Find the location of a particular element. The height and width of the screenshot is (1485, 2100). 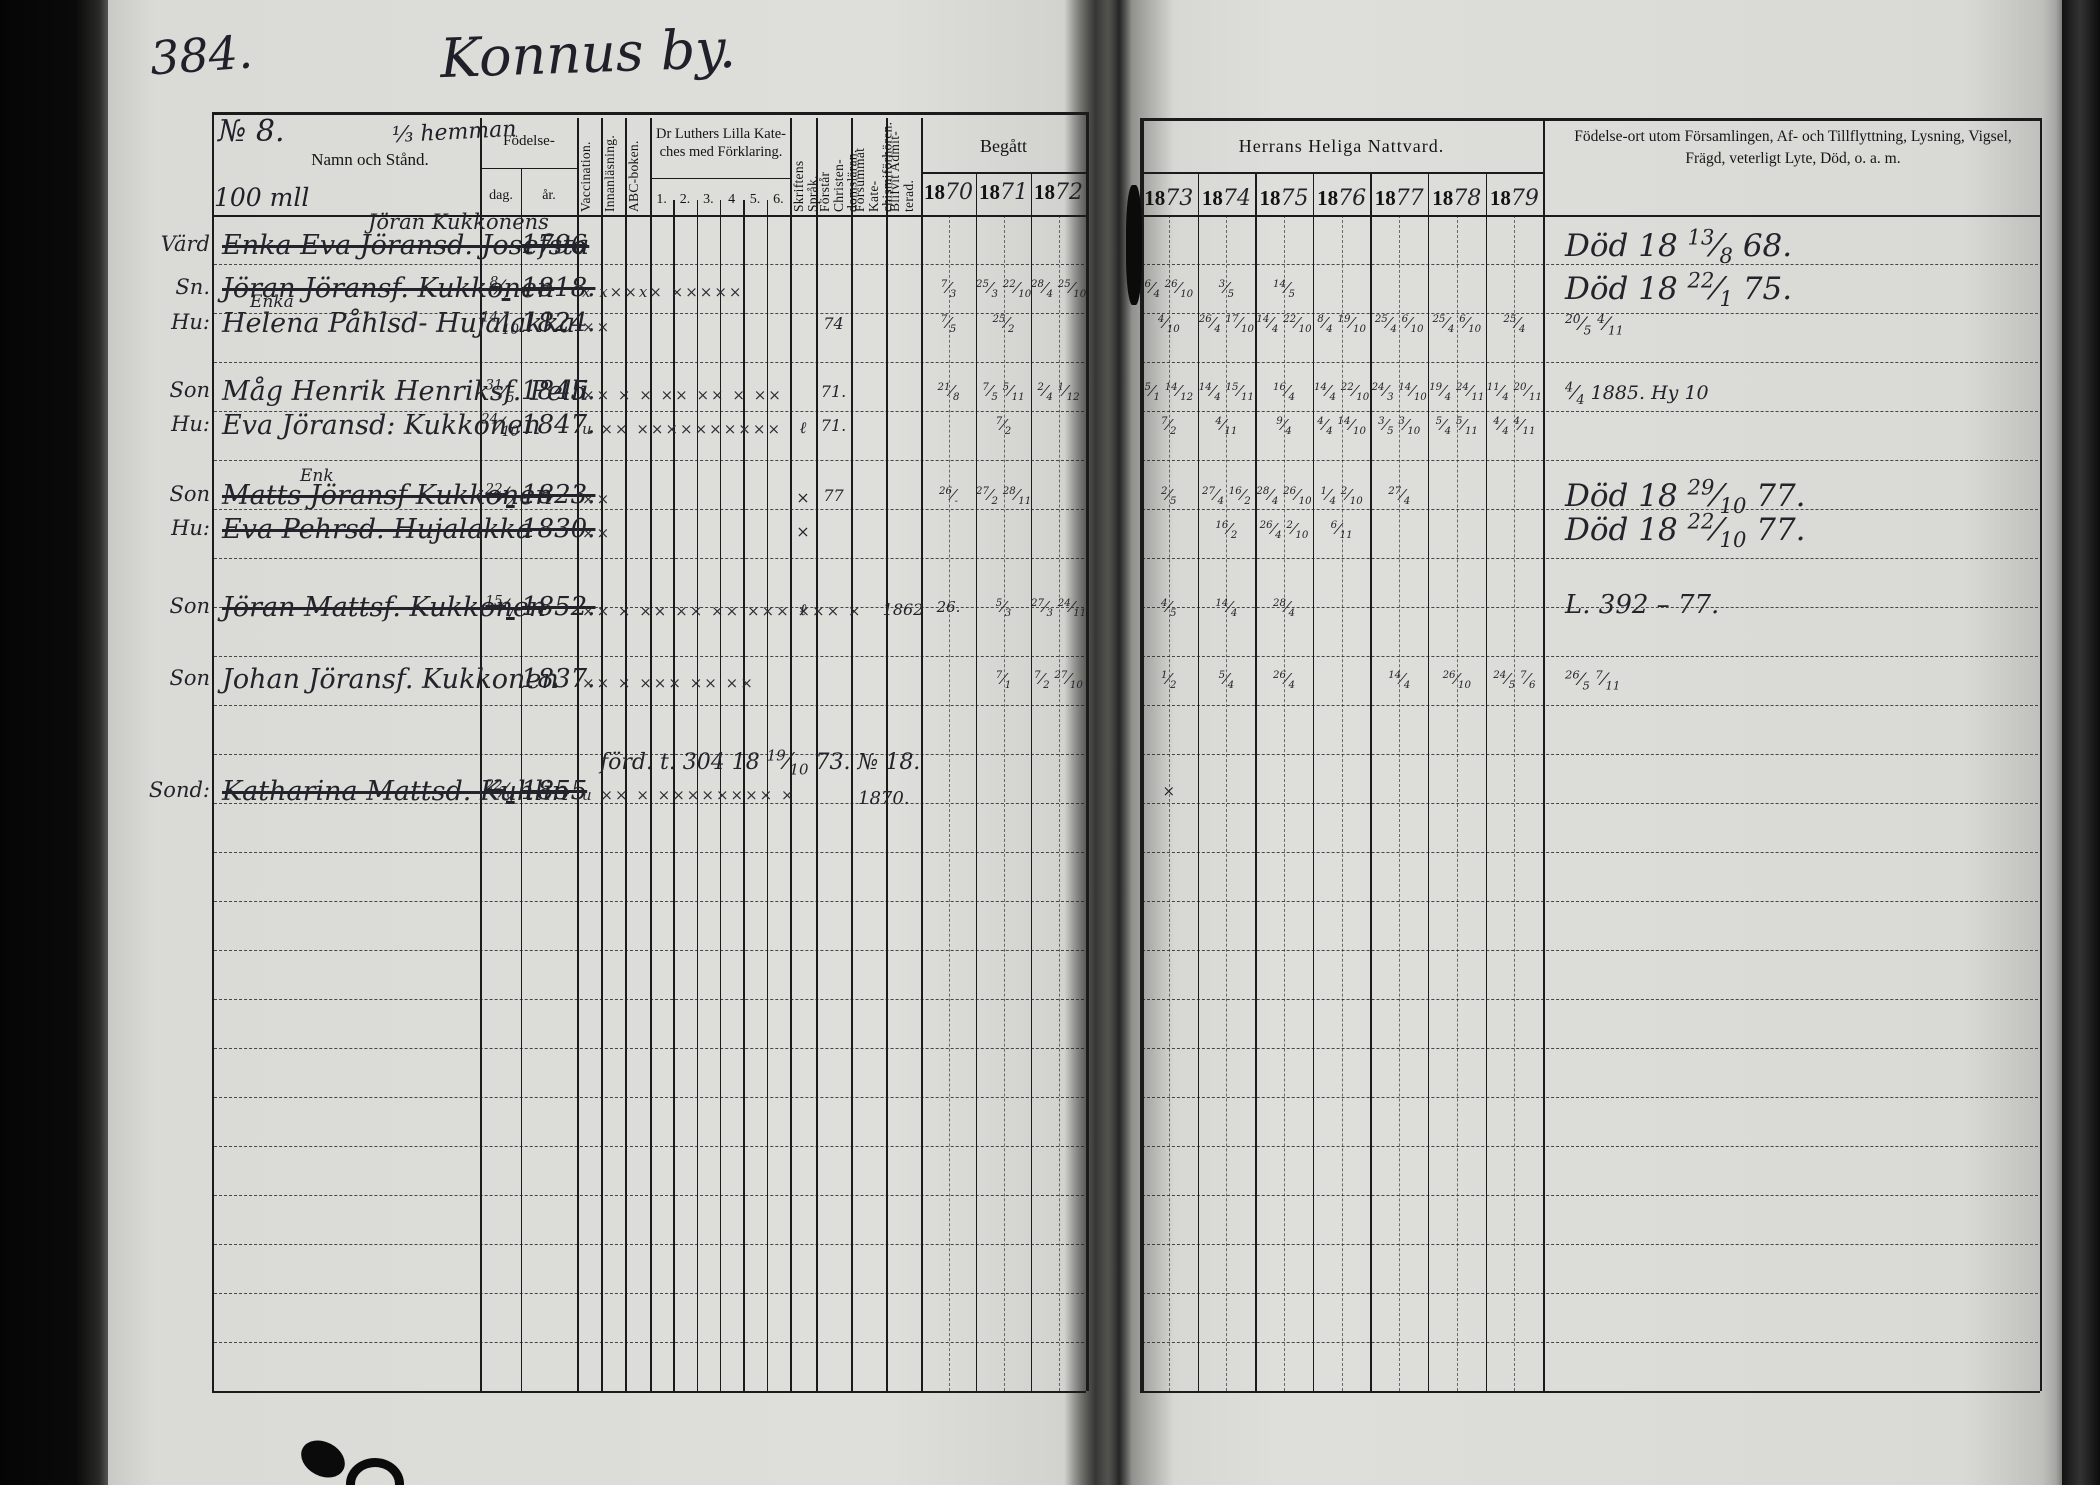

birth-day: 15⁄7 is located at coordinates (500, 607).